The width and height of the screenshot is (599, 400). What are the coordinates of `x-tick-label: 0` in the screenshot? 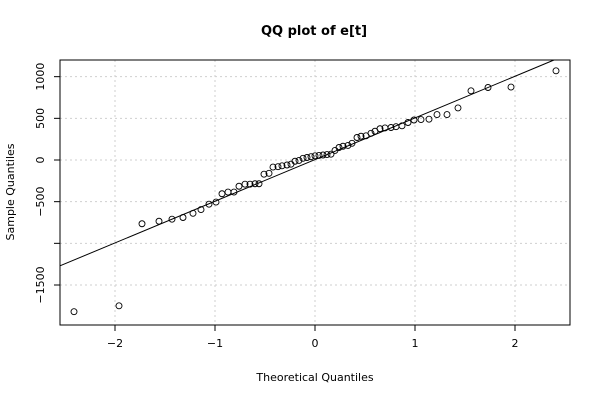 It's located at (315, 343).